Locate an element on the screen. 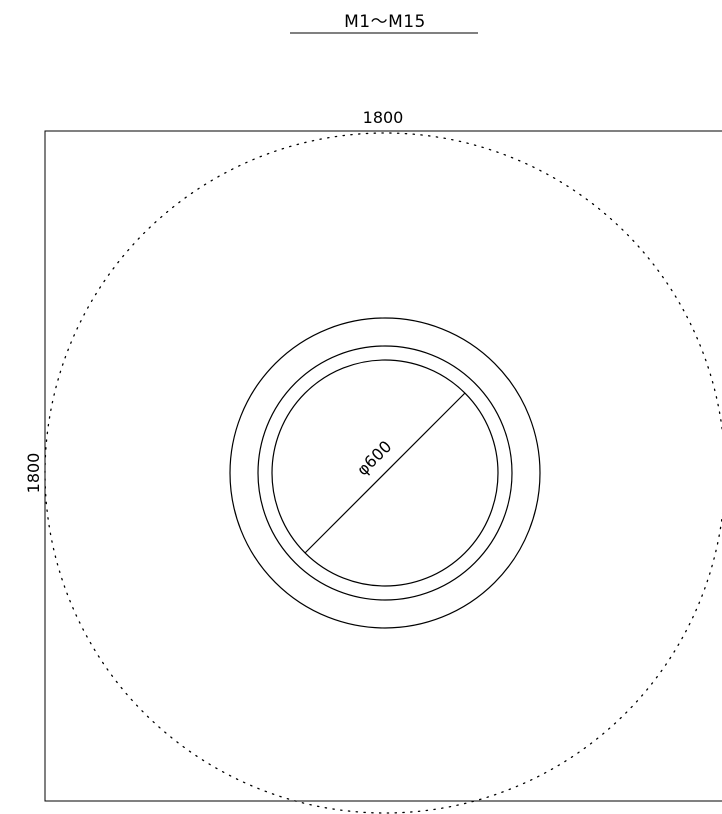 The image size is (722, 814). width-dimension-label: 1800 is located at coordinates (383, 117).